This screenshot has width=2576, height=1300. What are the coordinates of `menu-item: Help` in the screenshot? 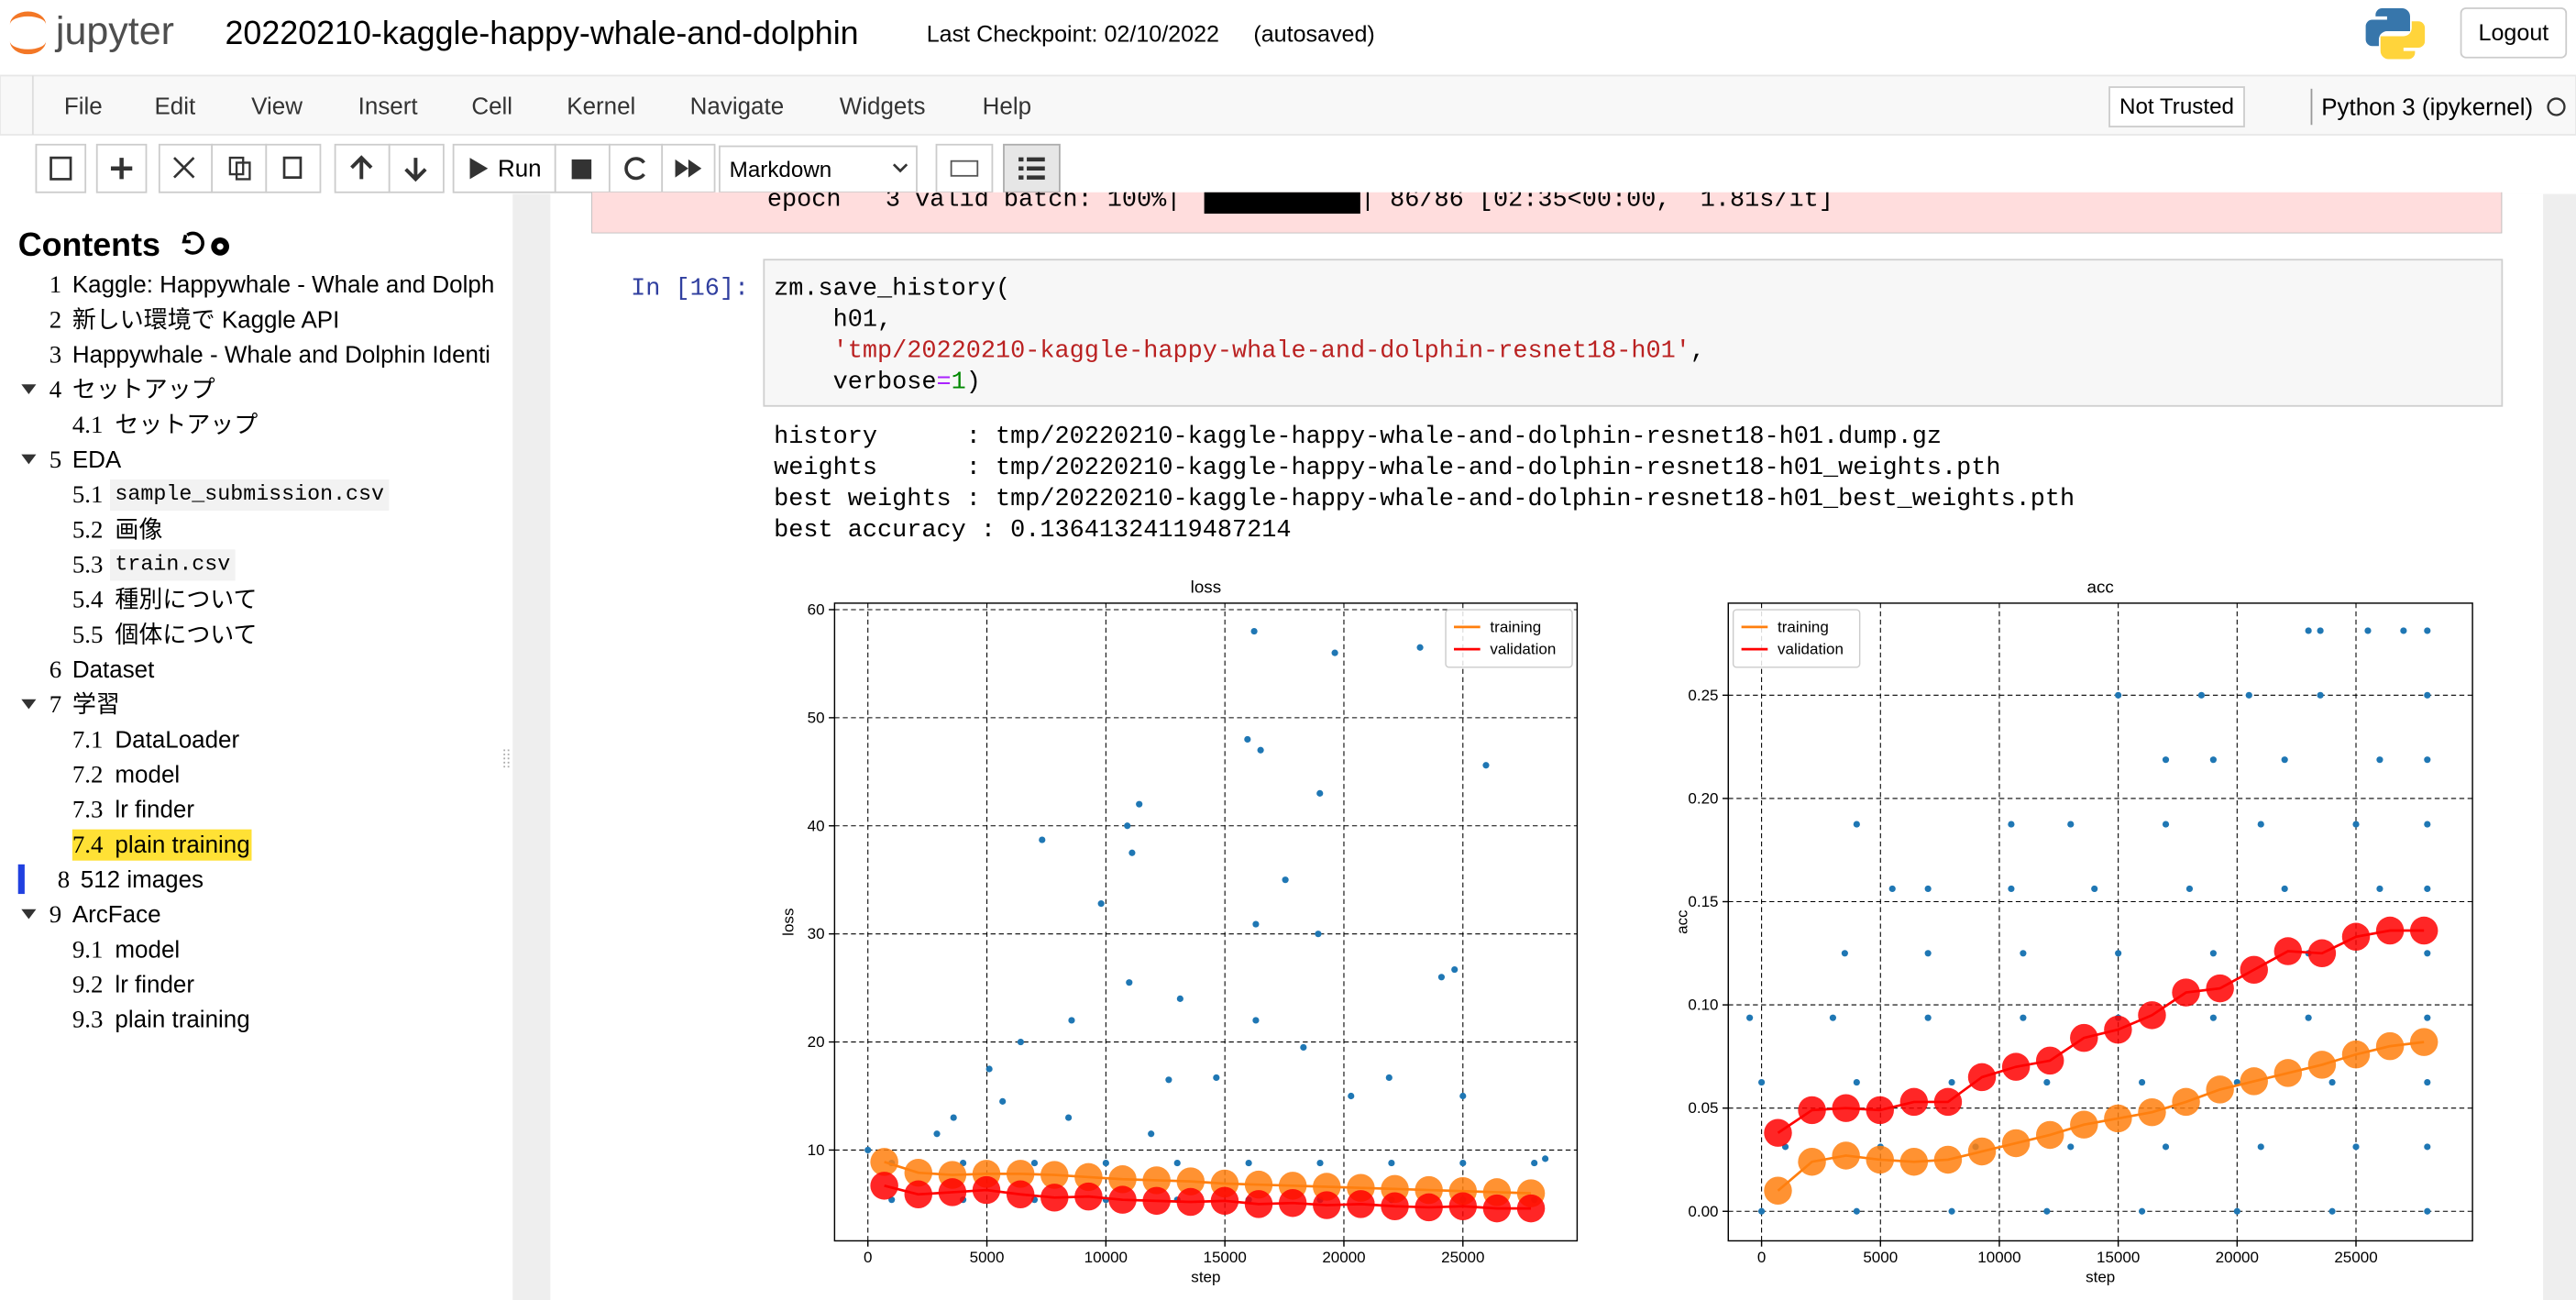 It's located at (1007, 106).